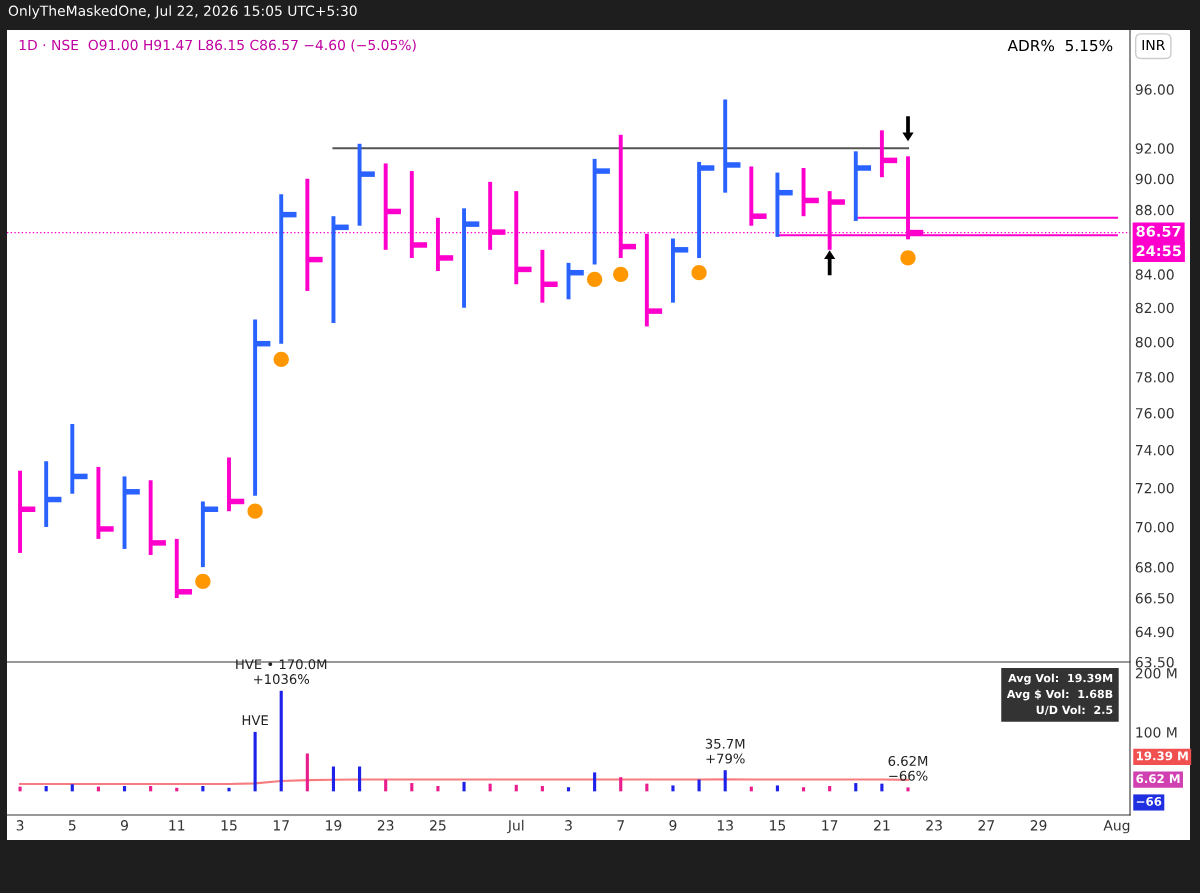  Describe the element at coordinates (1059, 695) in the screenshot. I see `annotation: Avg $ Vol: 1.68B` at that location.